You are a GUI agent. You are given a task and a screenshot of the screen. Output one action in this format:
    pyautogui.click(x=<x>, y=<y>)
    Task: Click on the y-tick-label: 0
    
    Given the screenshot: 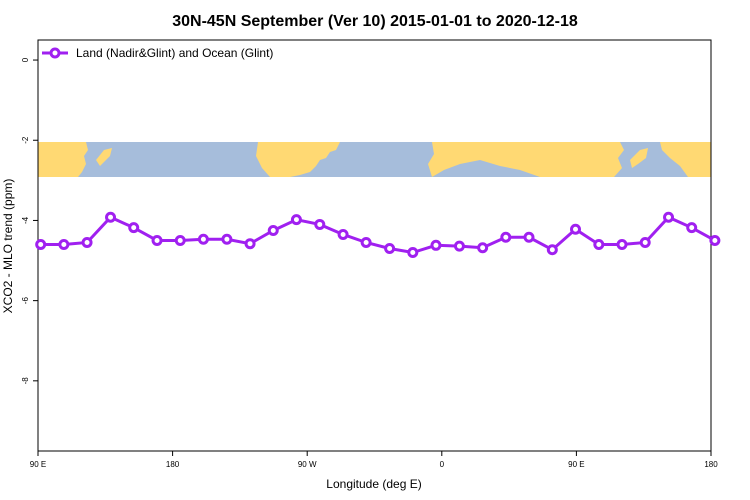 What is the action you would take?
    pyautogui.click(x=25, y=59)
    